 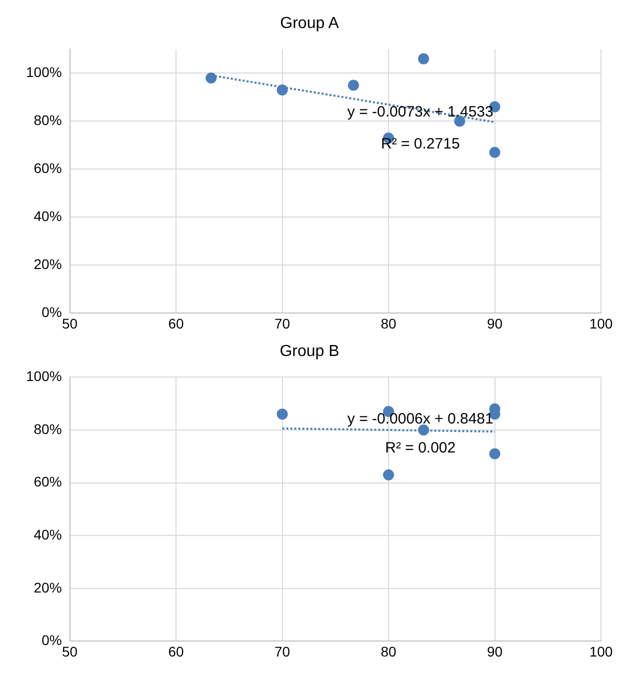 I want to click on annotation: y = -0.0006x + 0.8481, so click(x=420, y=419).